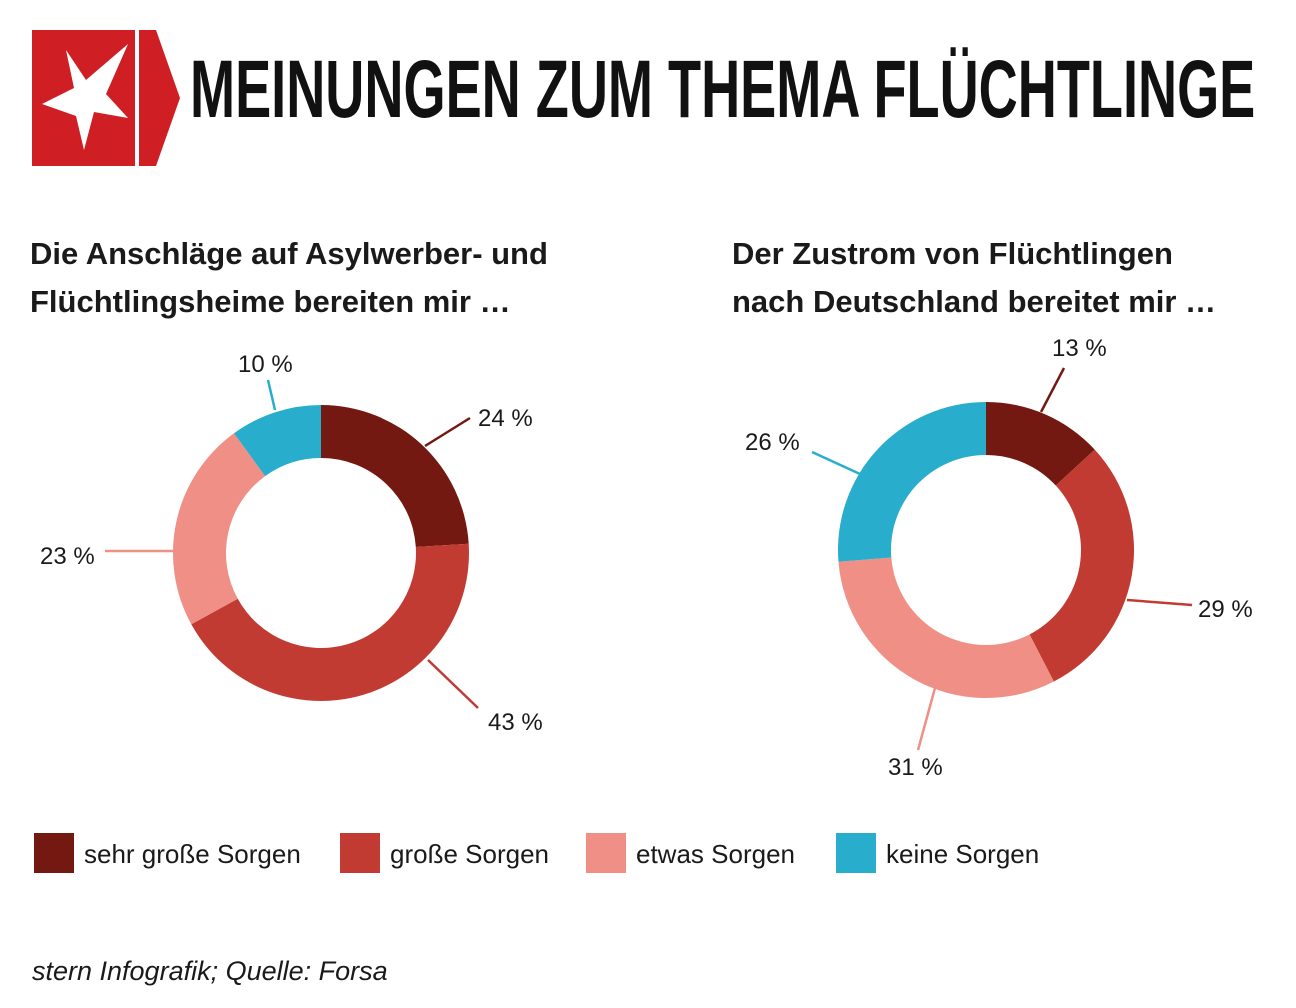 The image size is (1296, 1008). I want to click on legend-swatch-keine, so click(856, 853).